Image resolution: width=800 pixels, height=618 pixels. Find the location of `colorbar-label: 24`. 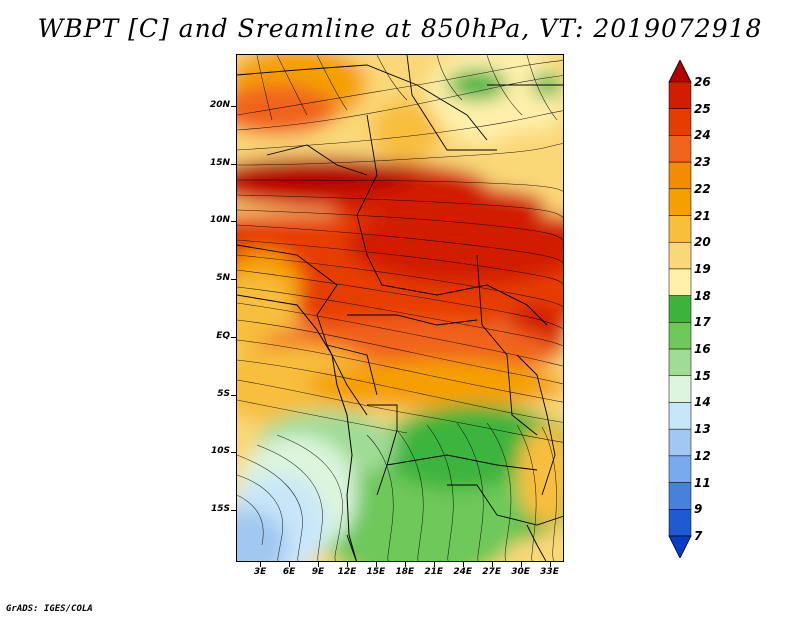

colorbar-label: 24 is located at coordinates (702, 135).